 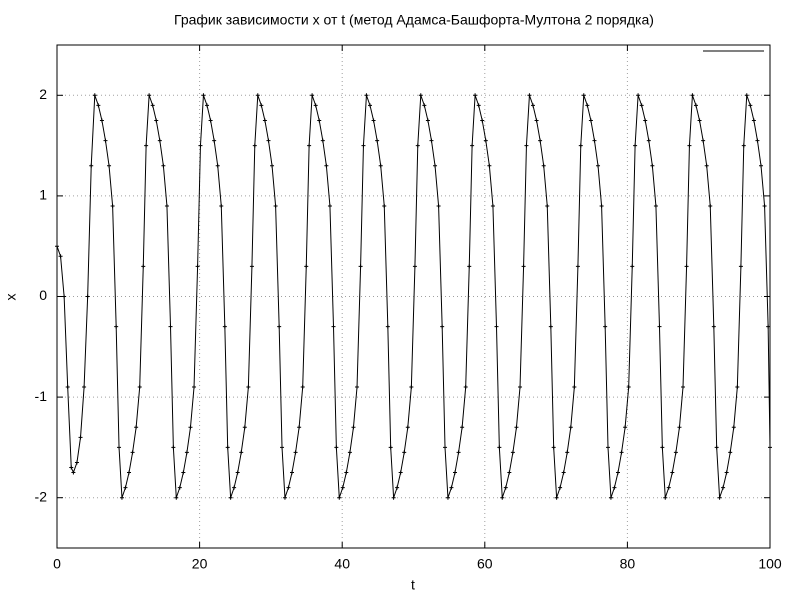 What do you see at coordinates (628, 564) in the screenshot?
I see `x-tick-label: 80` at bounding box center [628, 564].